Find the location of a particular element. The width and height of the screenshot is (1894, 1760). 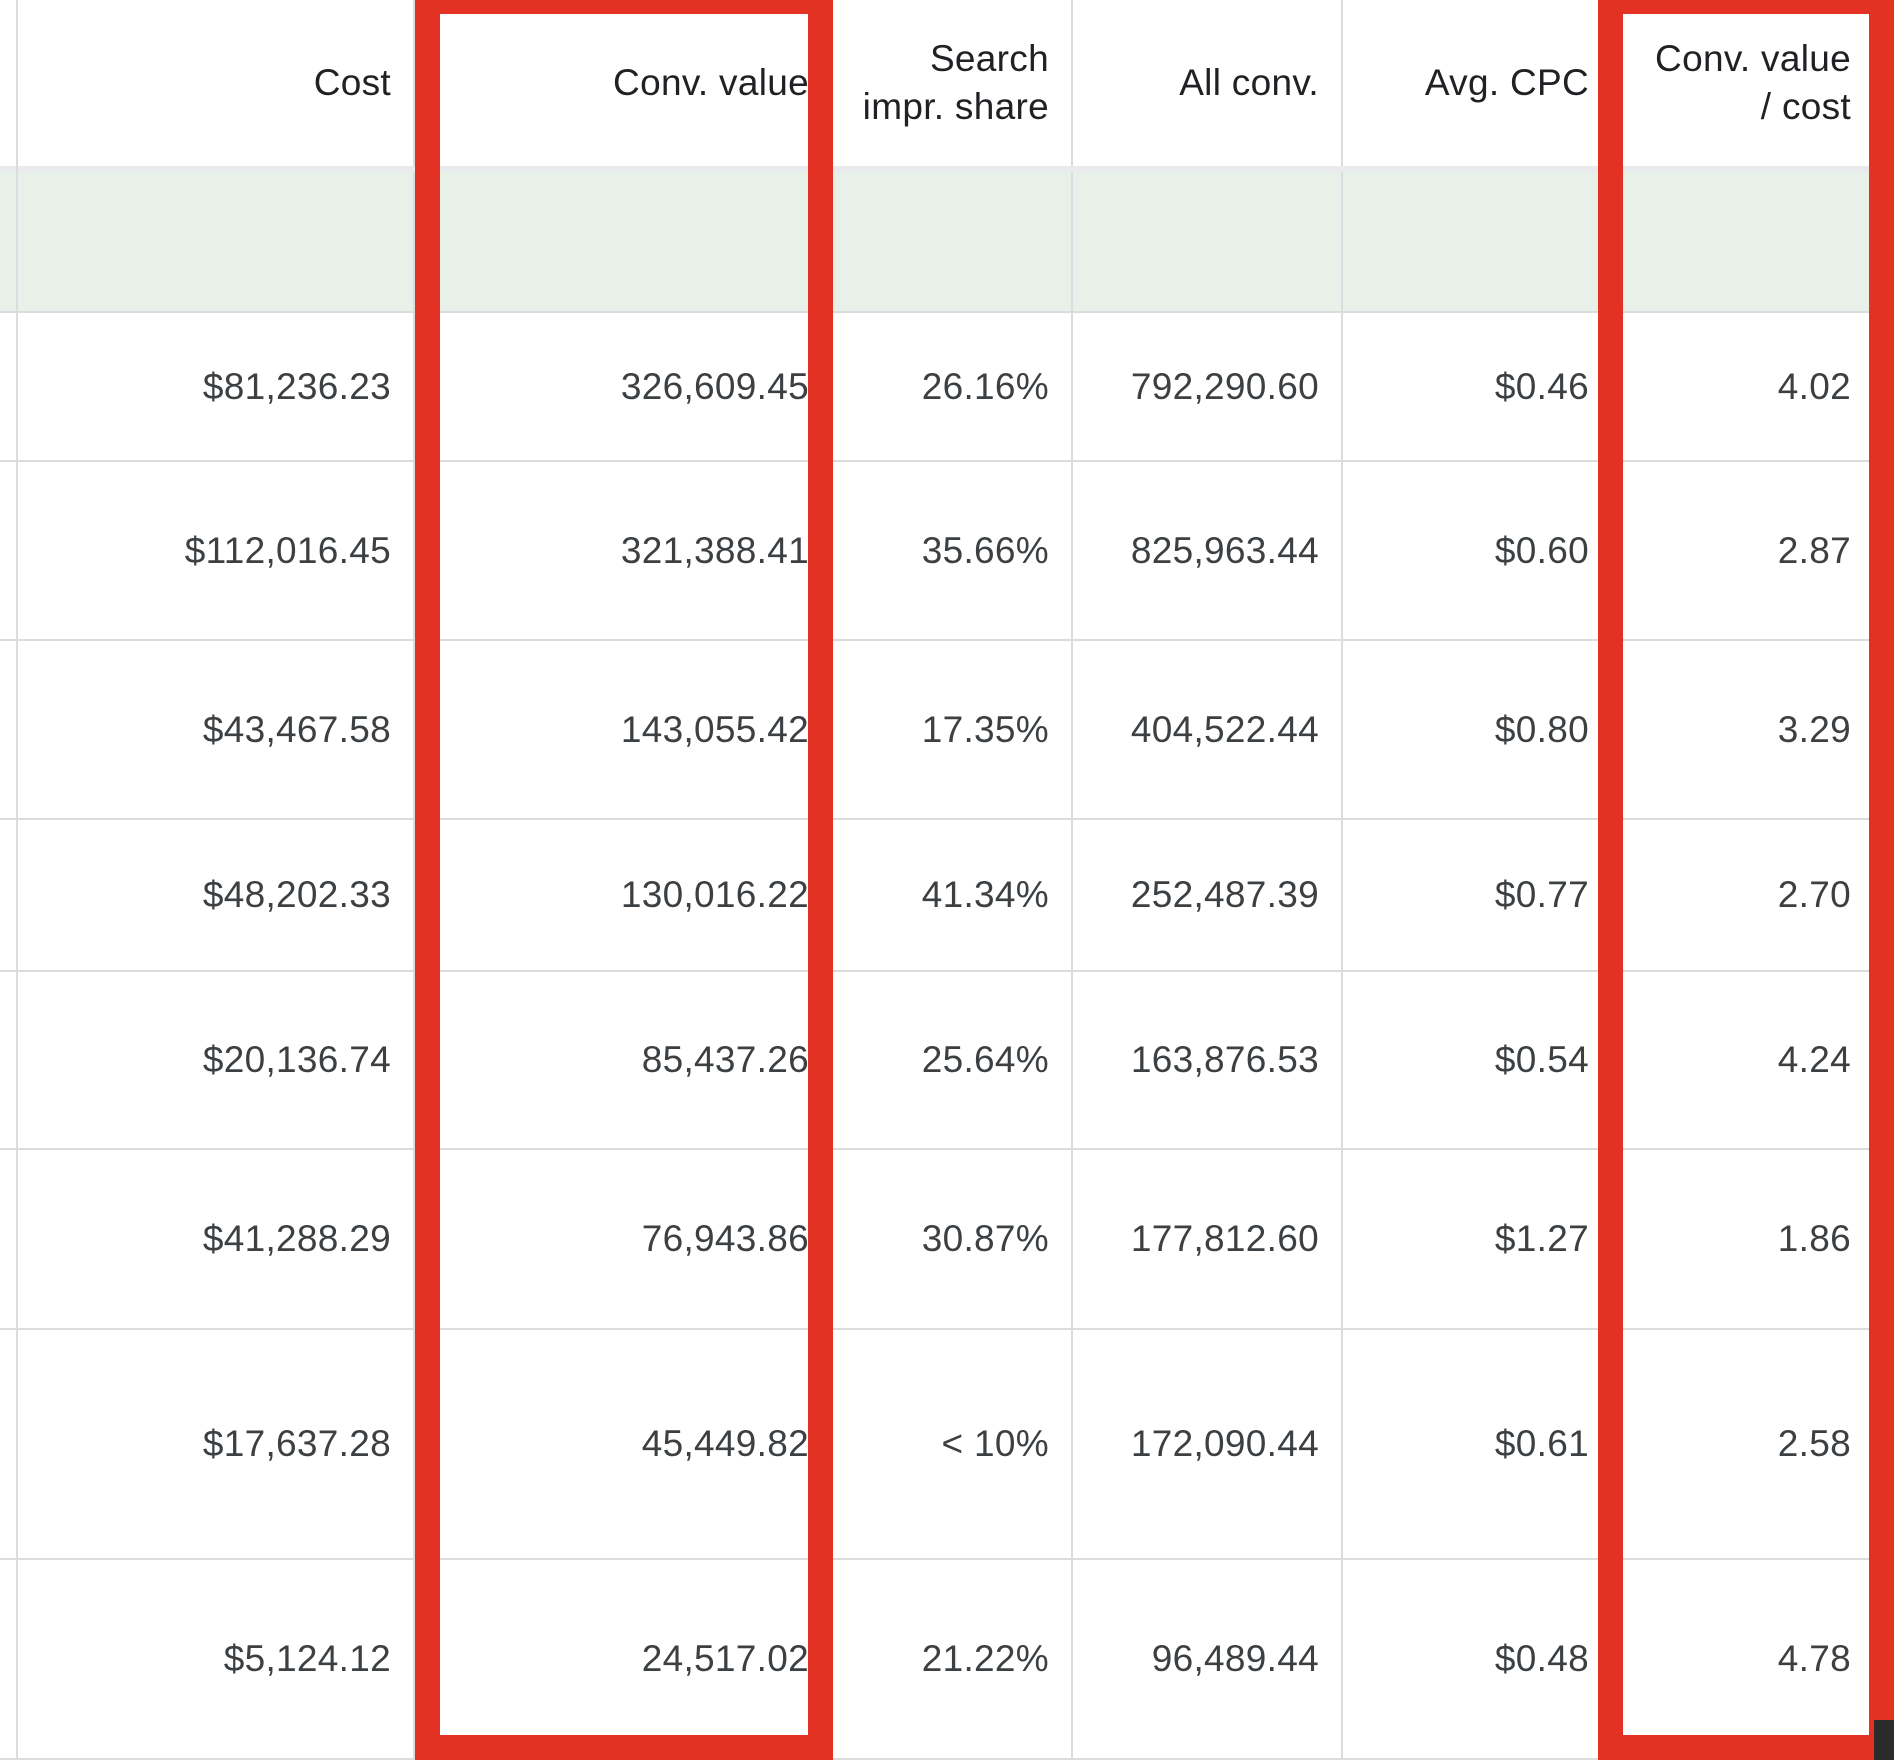

column-header-search-impr-share: Search impr. share is located at coordinates (953, 83).